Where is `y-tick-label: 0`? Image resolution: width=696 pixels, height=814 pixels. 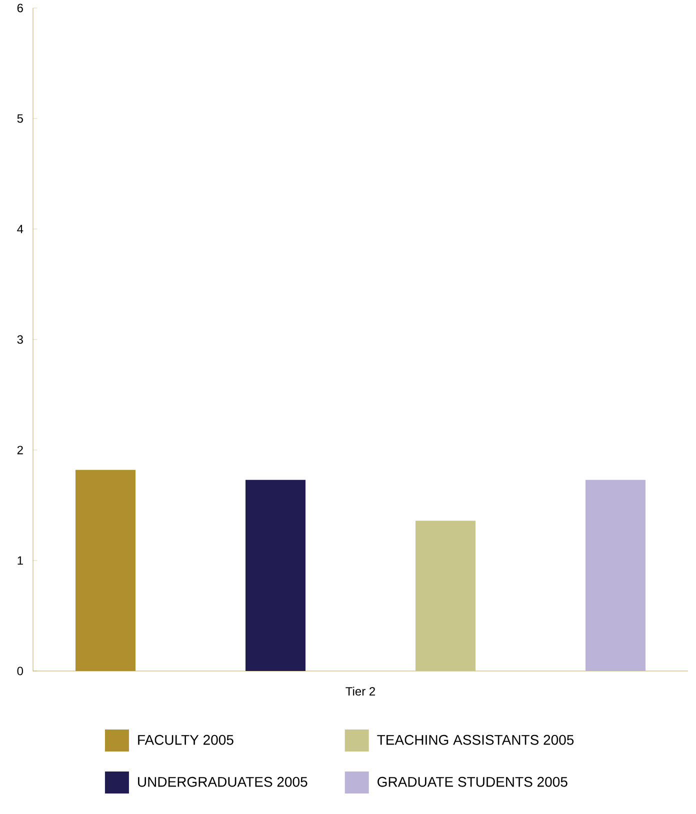 y-tick-label: 0 is located at coordinates (20, 671).